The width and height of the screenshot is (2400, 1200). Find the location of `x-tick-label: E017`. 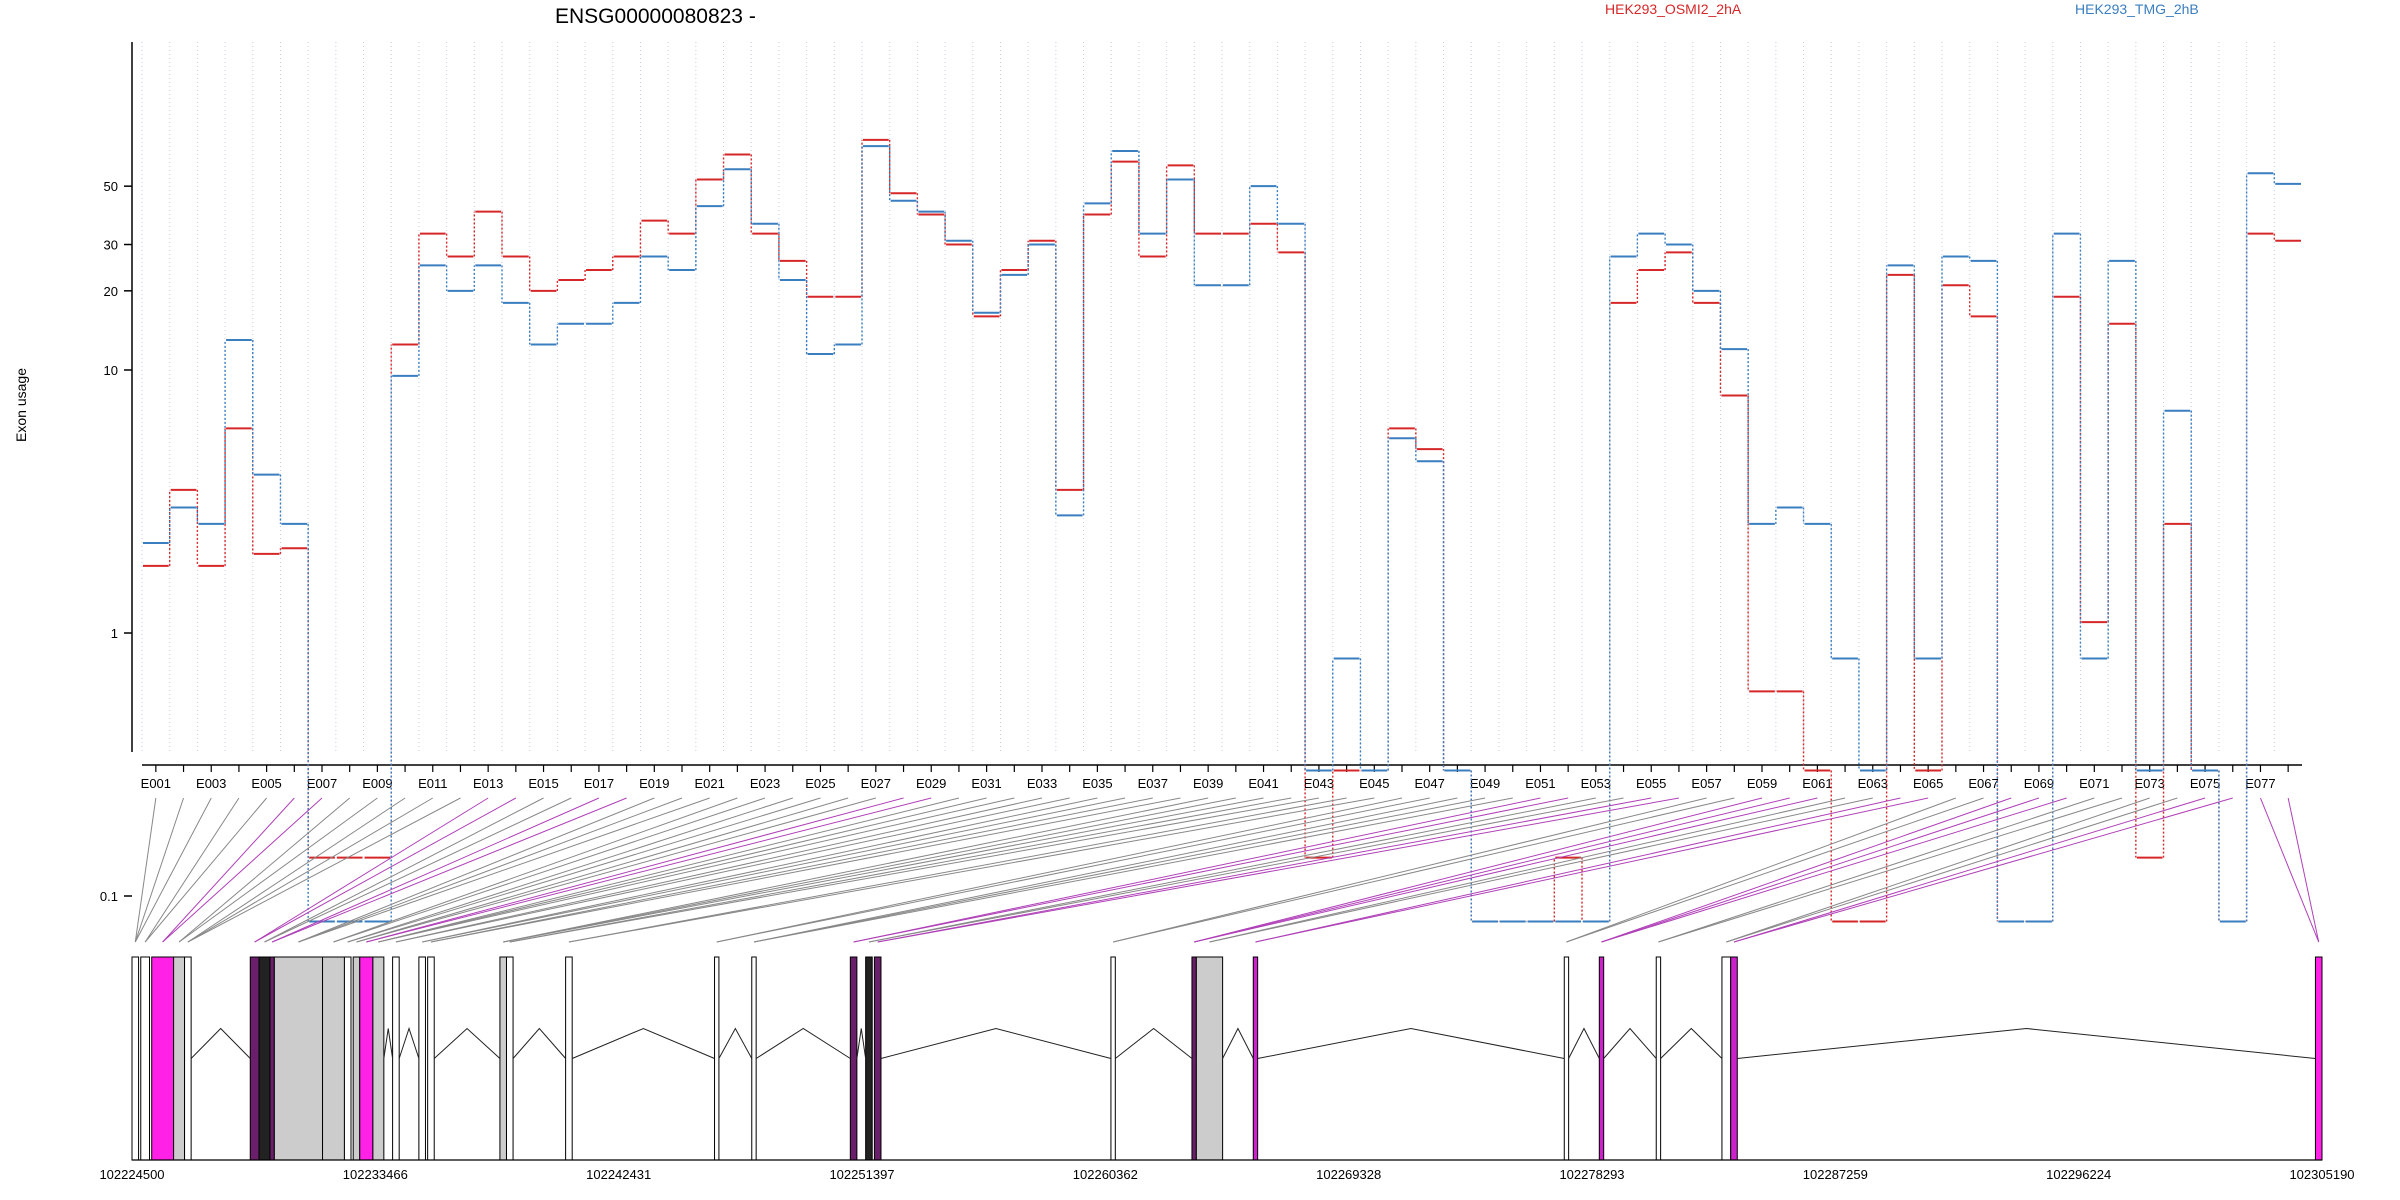

x-tick-label: E017 is located at coordinates (599, 783).